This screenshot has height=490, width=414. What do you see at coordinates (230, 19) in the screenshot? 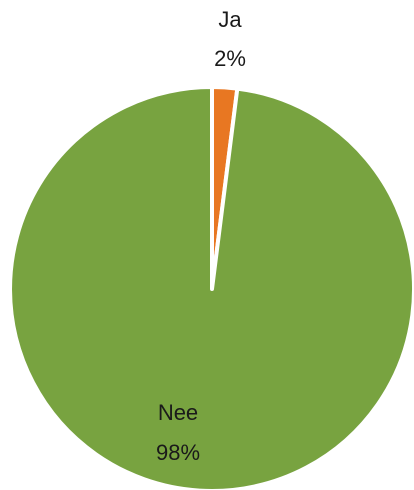
I see `data-label-ja-category: Ja` at bounding box center [230, 19].